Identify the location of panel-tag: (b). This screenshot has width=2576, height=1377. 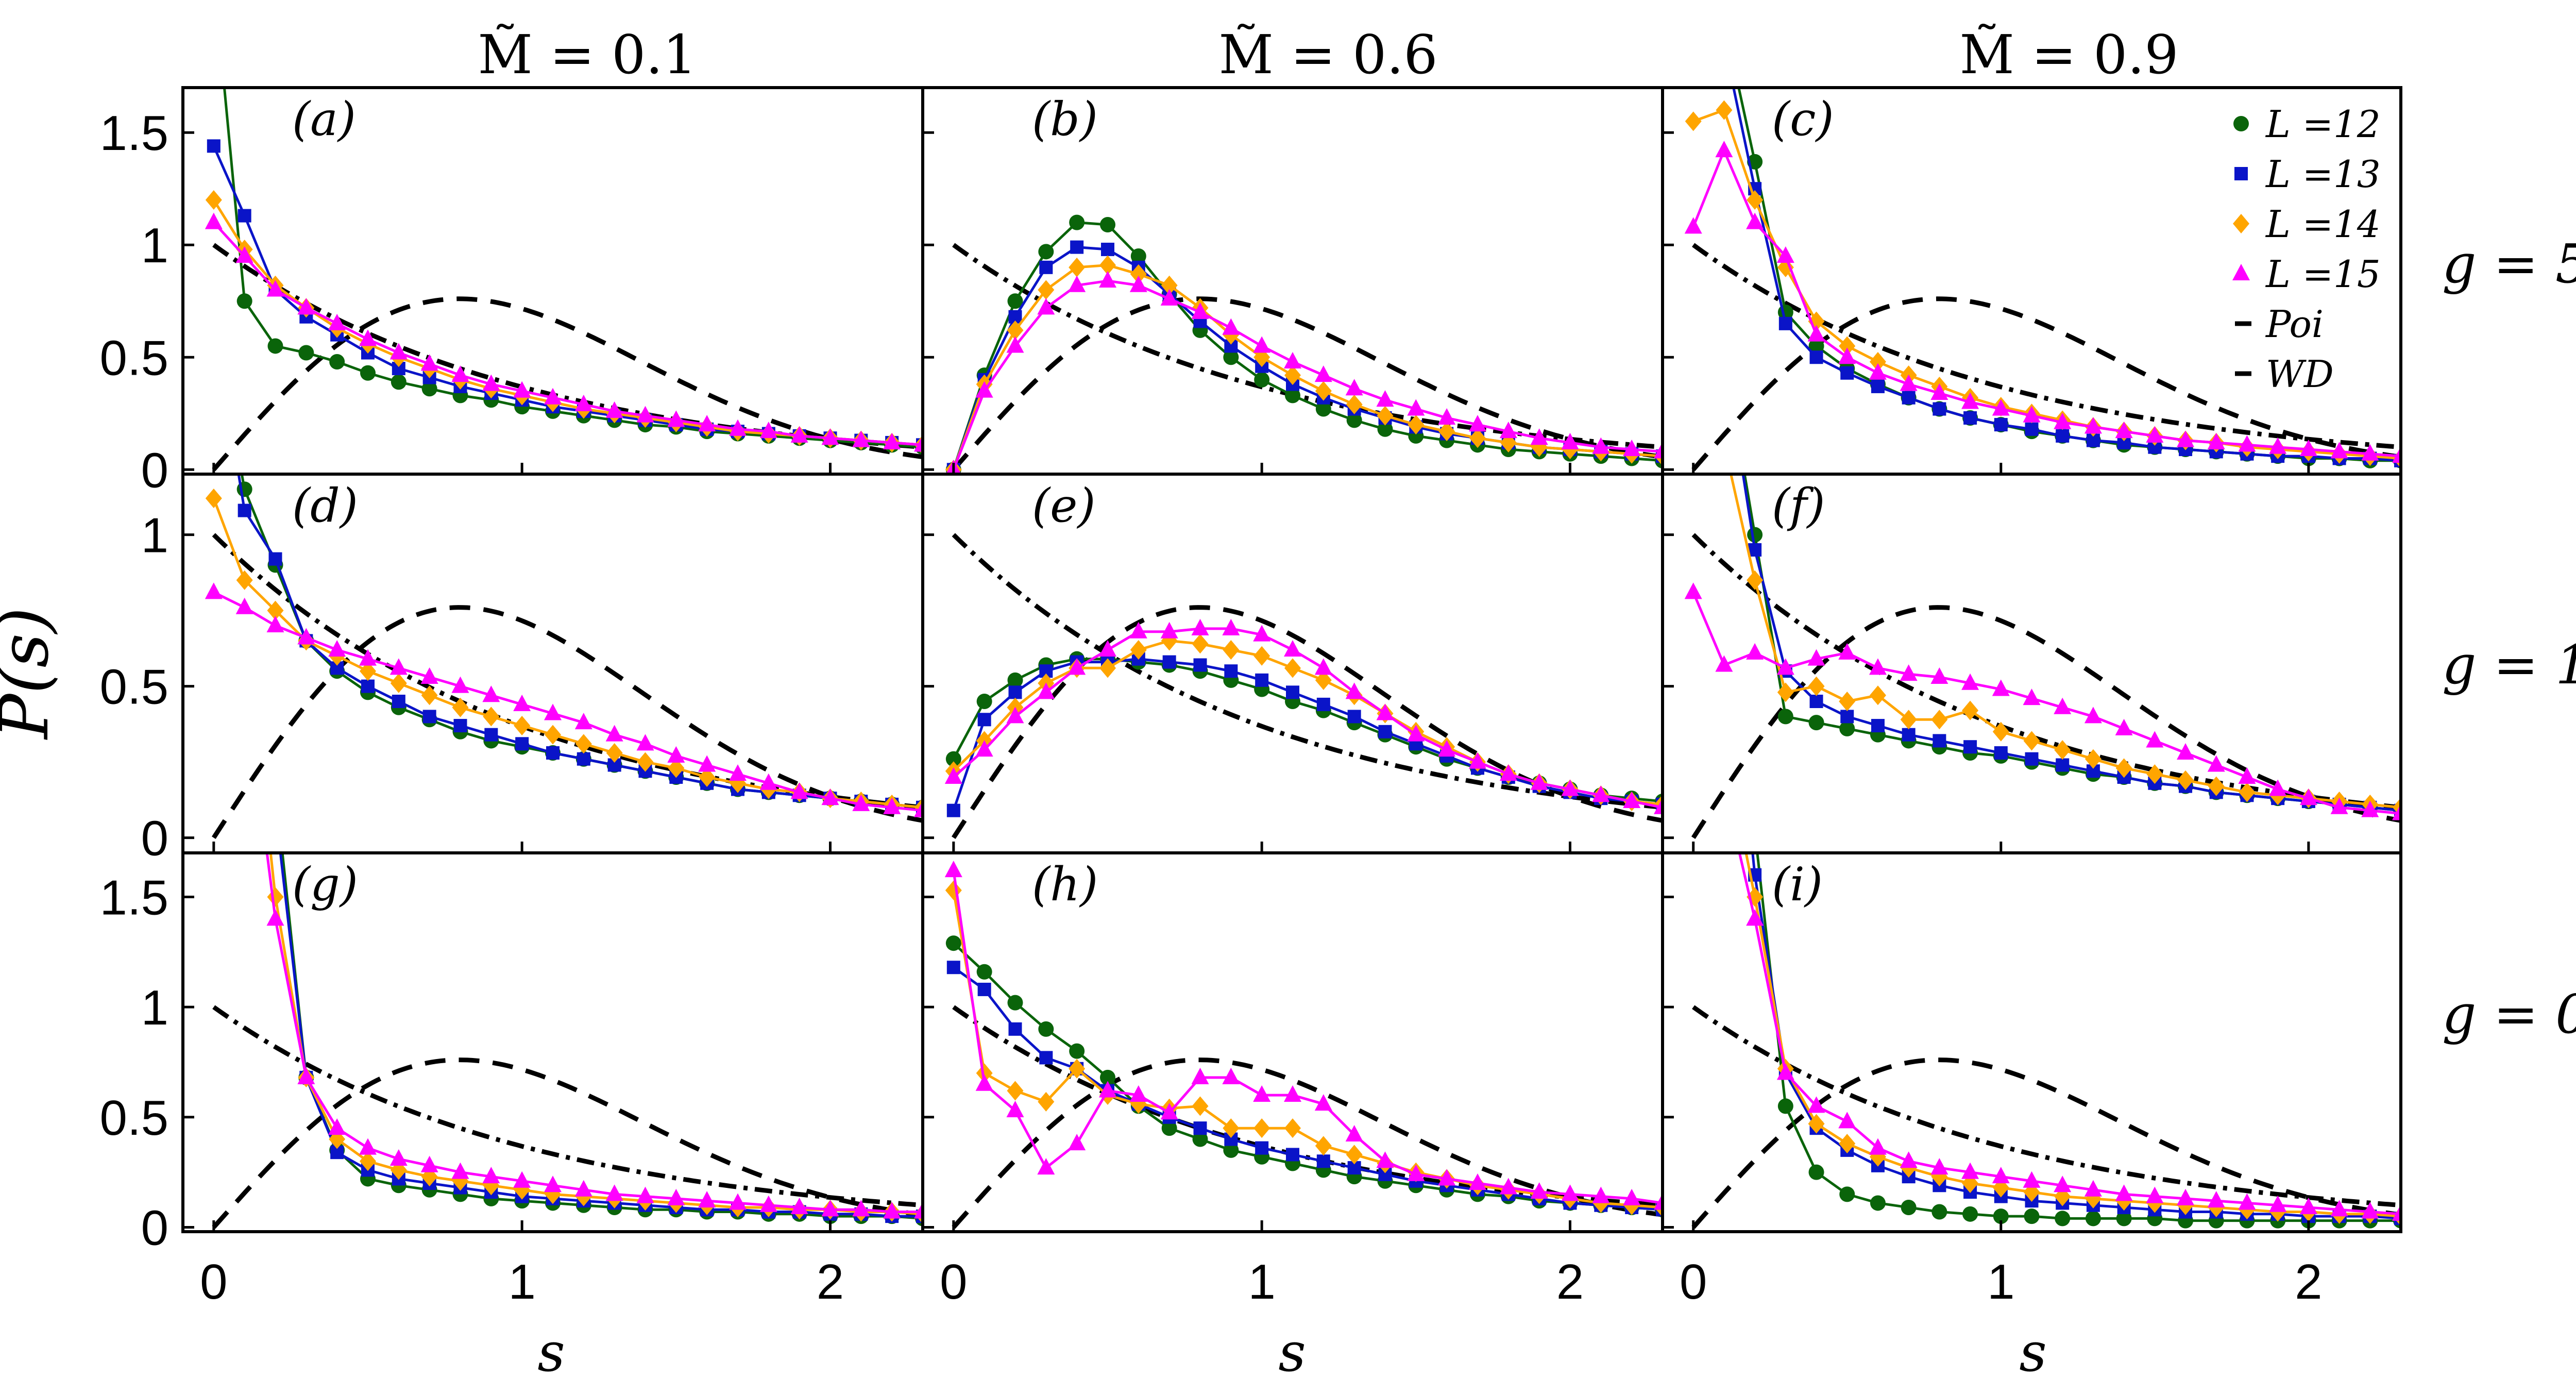
(1065, 119).